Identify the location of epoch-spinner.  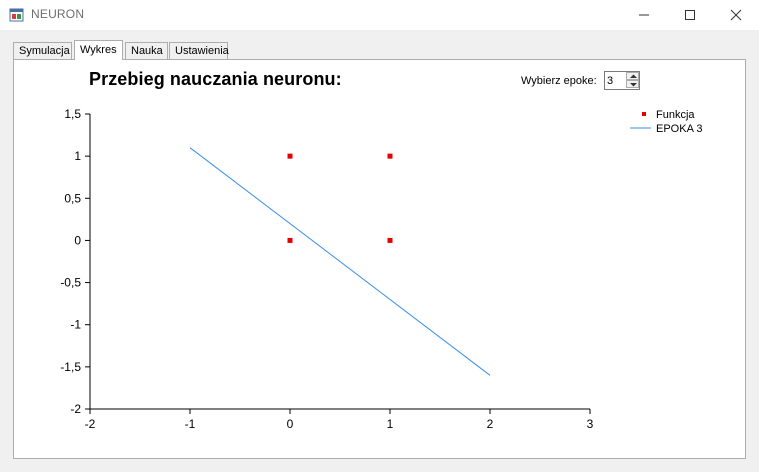
(622, 80).